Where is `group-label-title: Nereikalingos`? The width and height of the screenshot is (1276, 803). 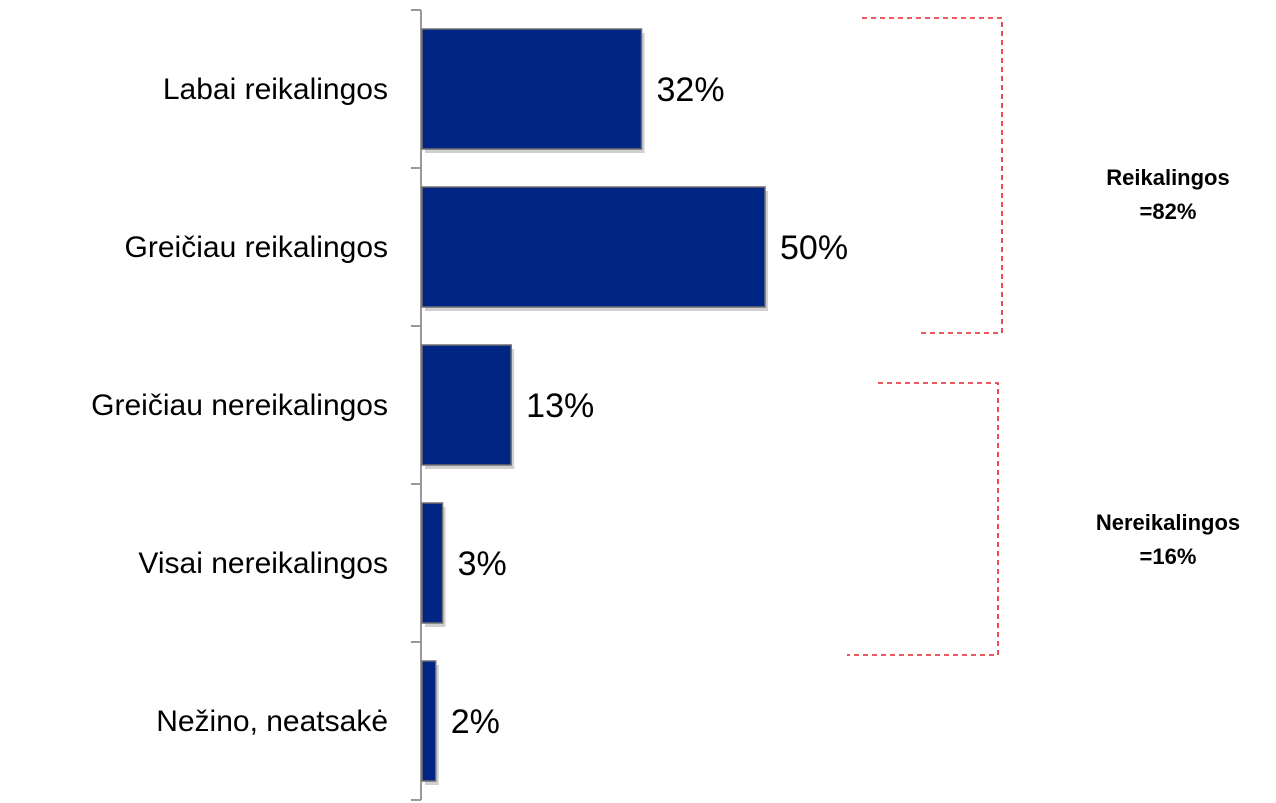 group-label-title: Nereikalingos is located at coordinates (1168, 522).